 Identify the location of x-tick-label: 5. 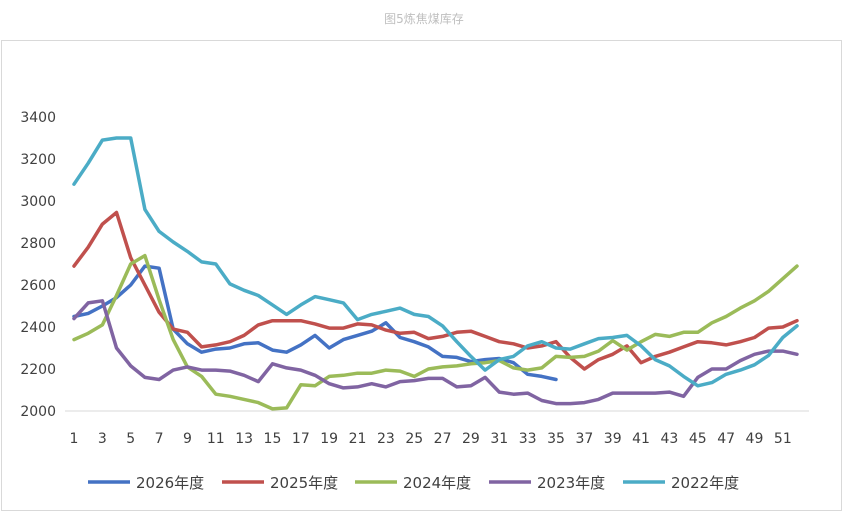
(130, 439).